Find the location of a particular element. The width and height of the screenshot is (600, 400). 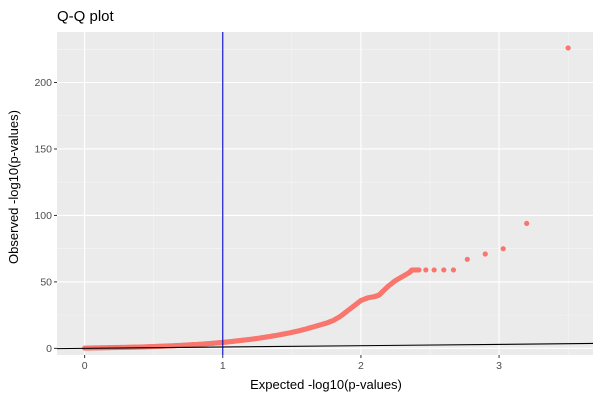

x-tick-label: 1 is located at coordinates (223, 366).